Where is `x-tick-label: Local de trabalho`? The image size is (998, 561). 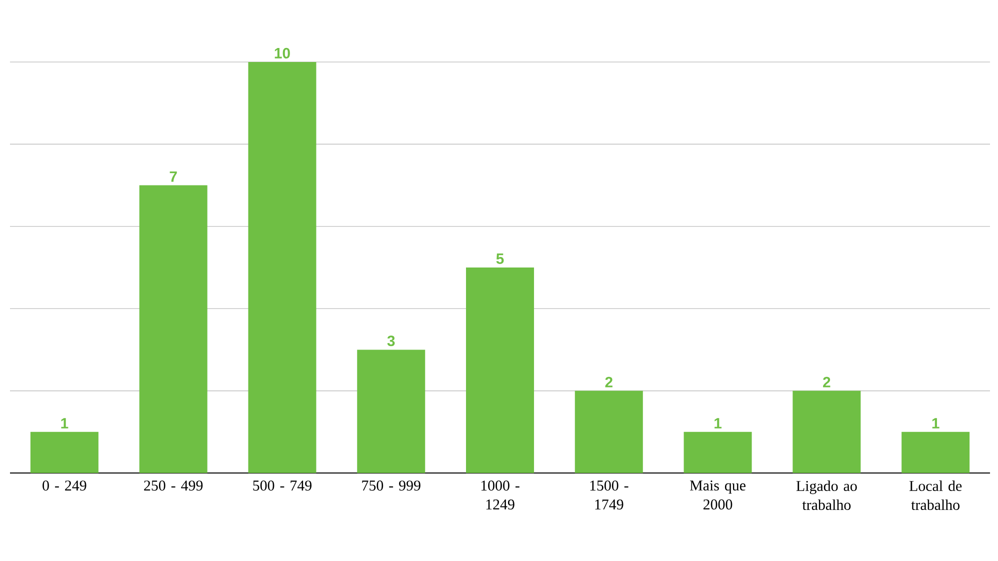
x-tick-label: Local de trabalho is located at coordinates (935, 495).